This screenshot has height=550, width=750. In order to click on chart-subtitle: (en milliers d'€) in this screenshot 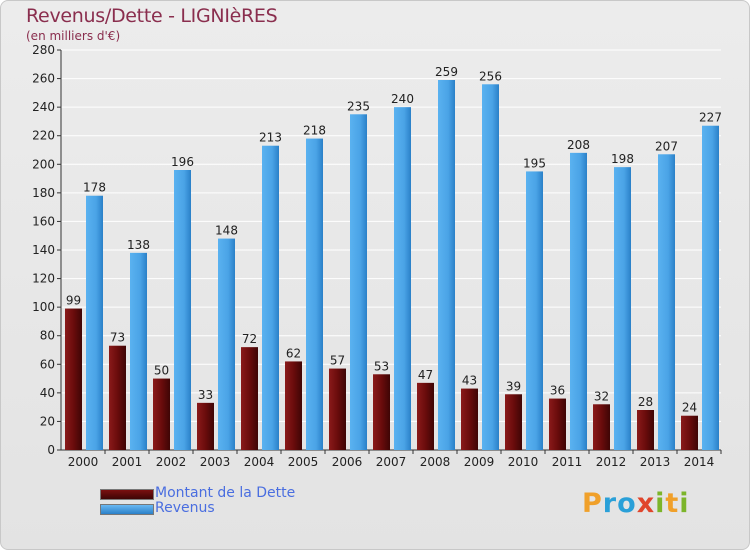, I will do `click(73, 36)`.